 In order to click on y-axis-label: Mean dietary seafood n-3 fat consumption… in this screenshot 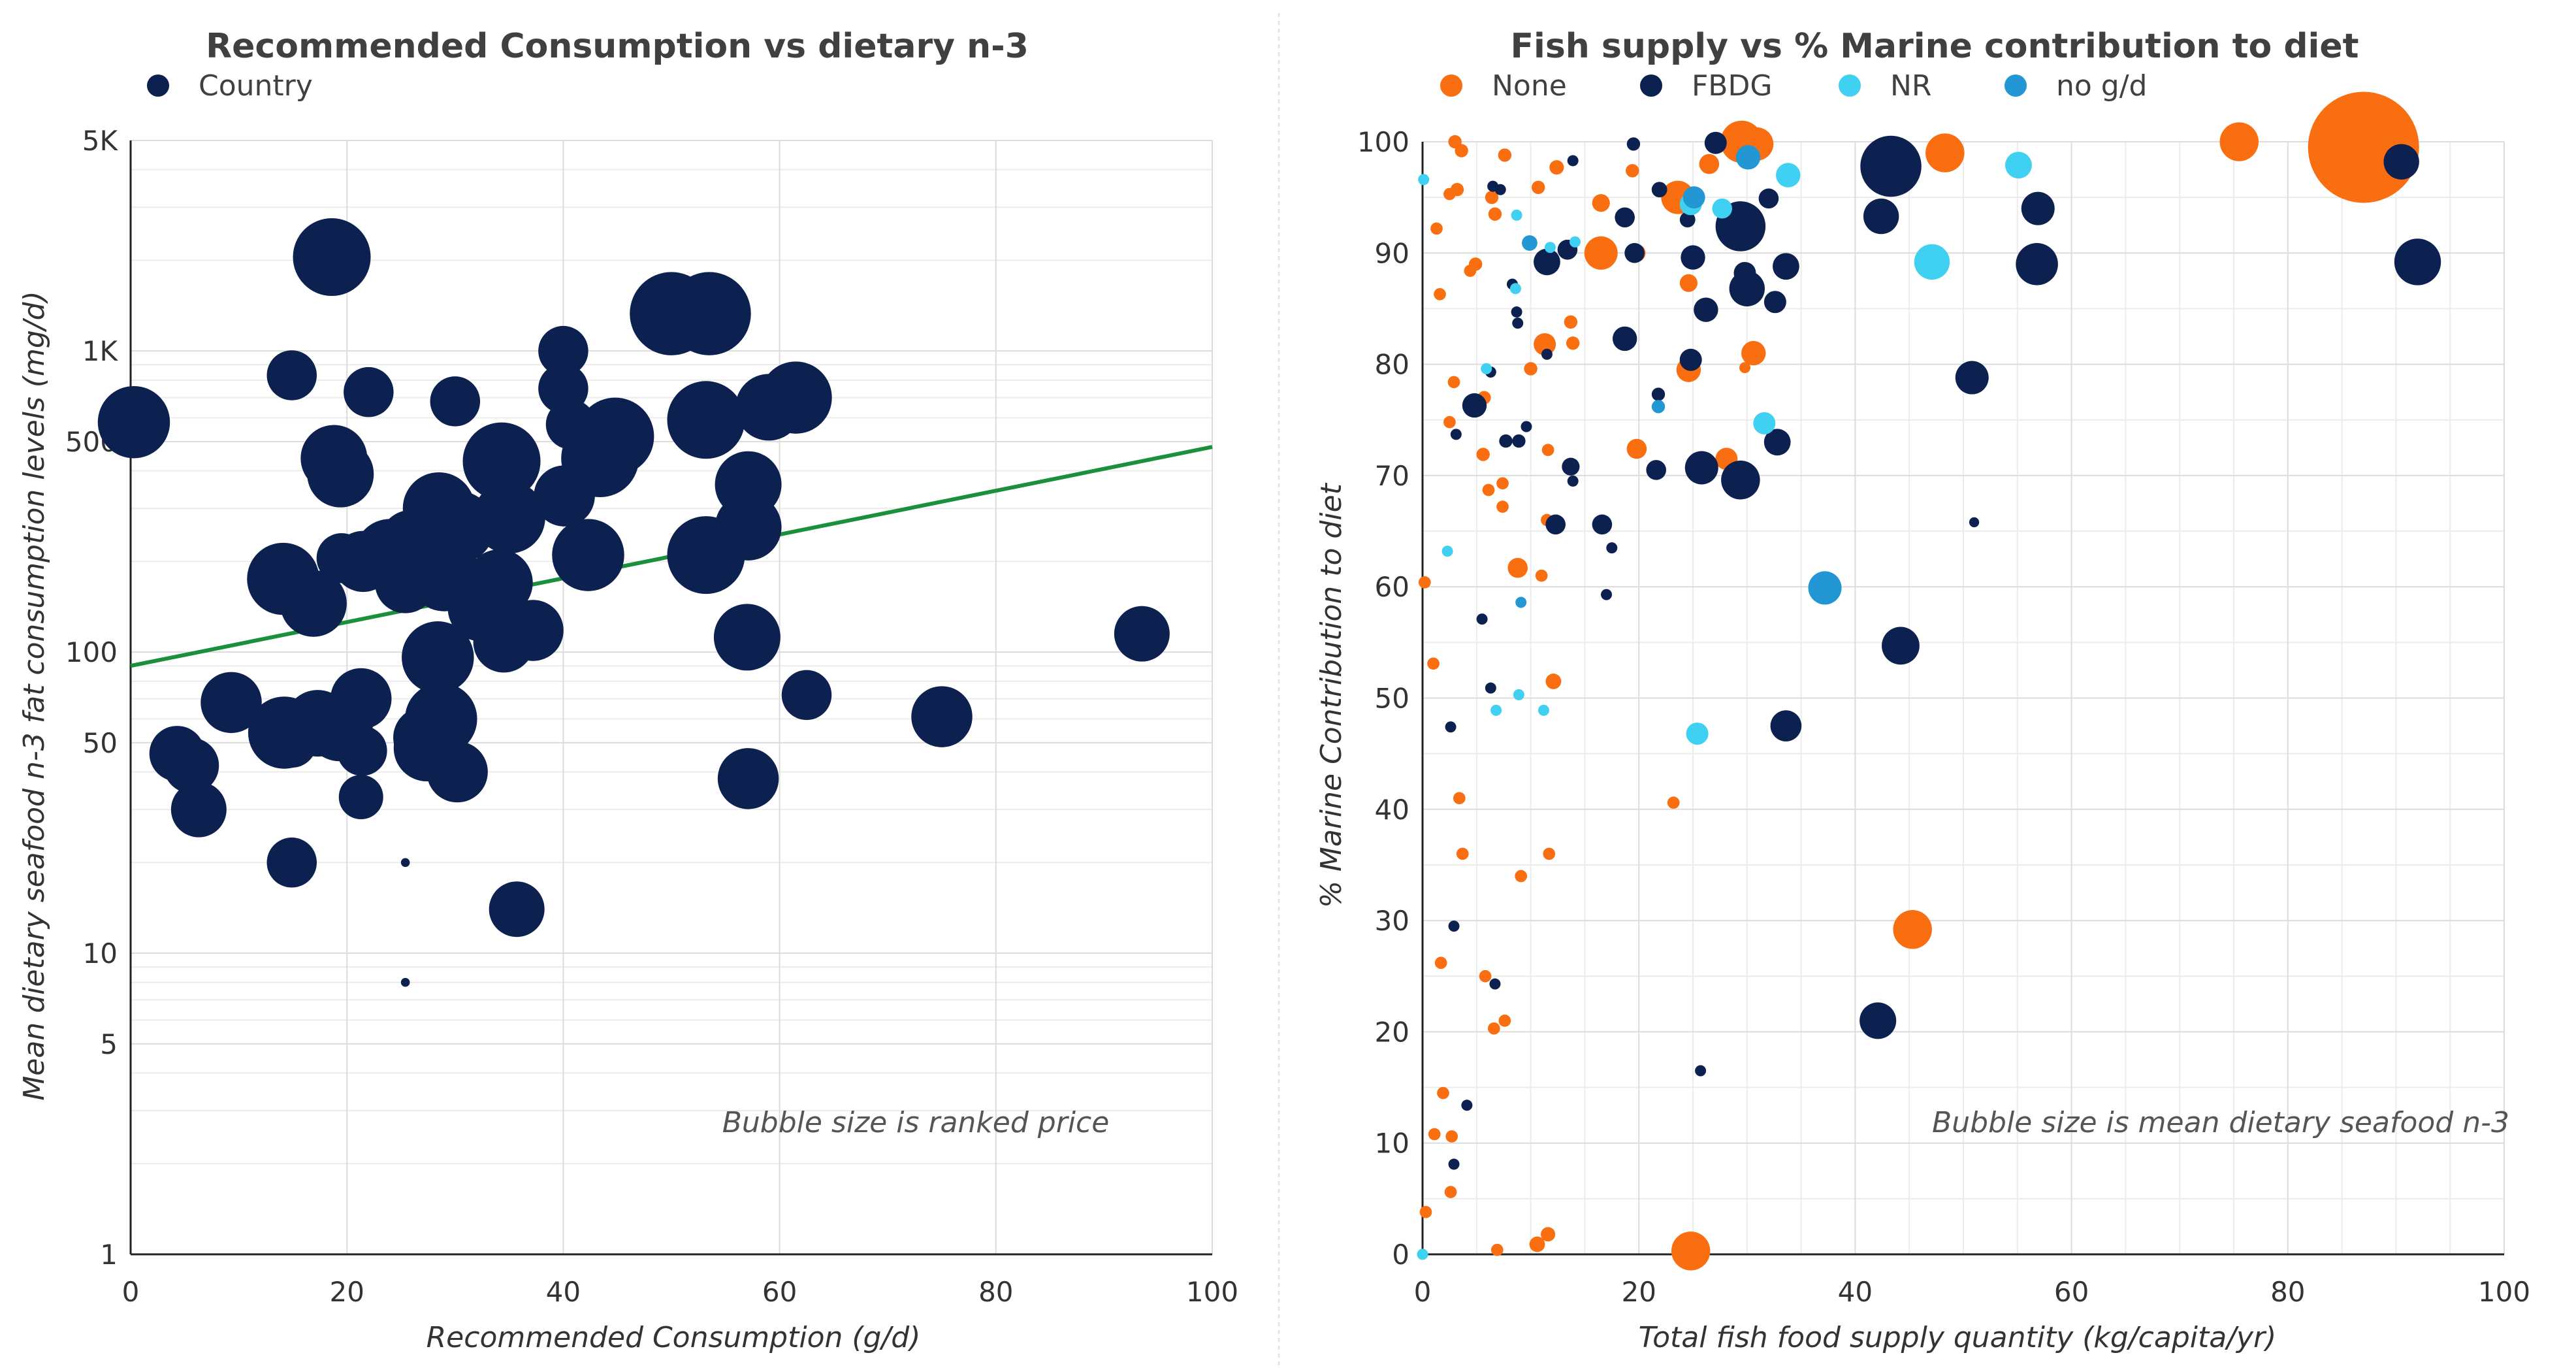, I will do `click(34, 696)`.